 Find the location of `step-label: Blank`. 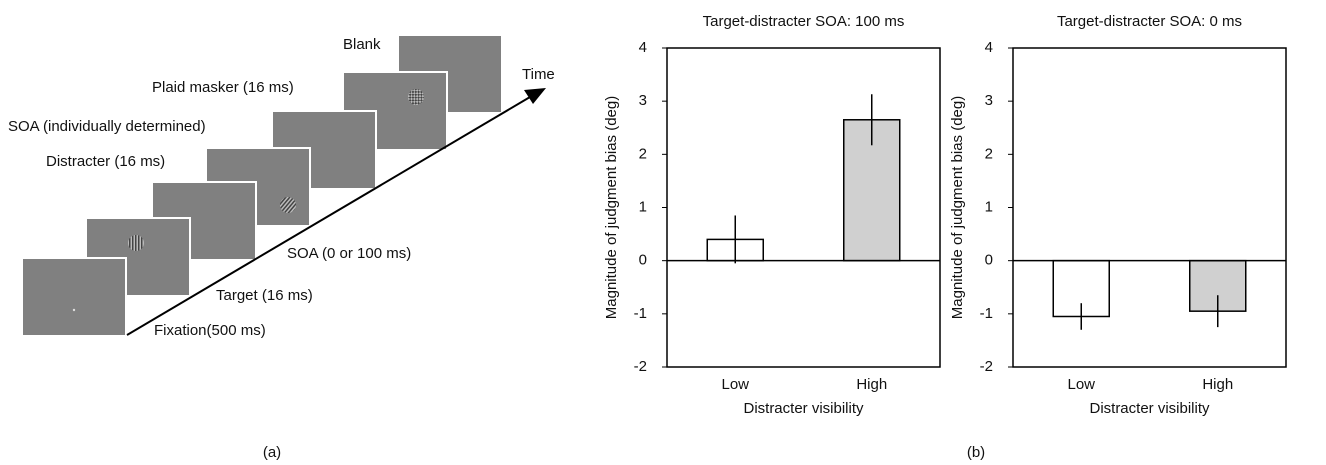

step-label: Blank is located at coordinates (362, 44).